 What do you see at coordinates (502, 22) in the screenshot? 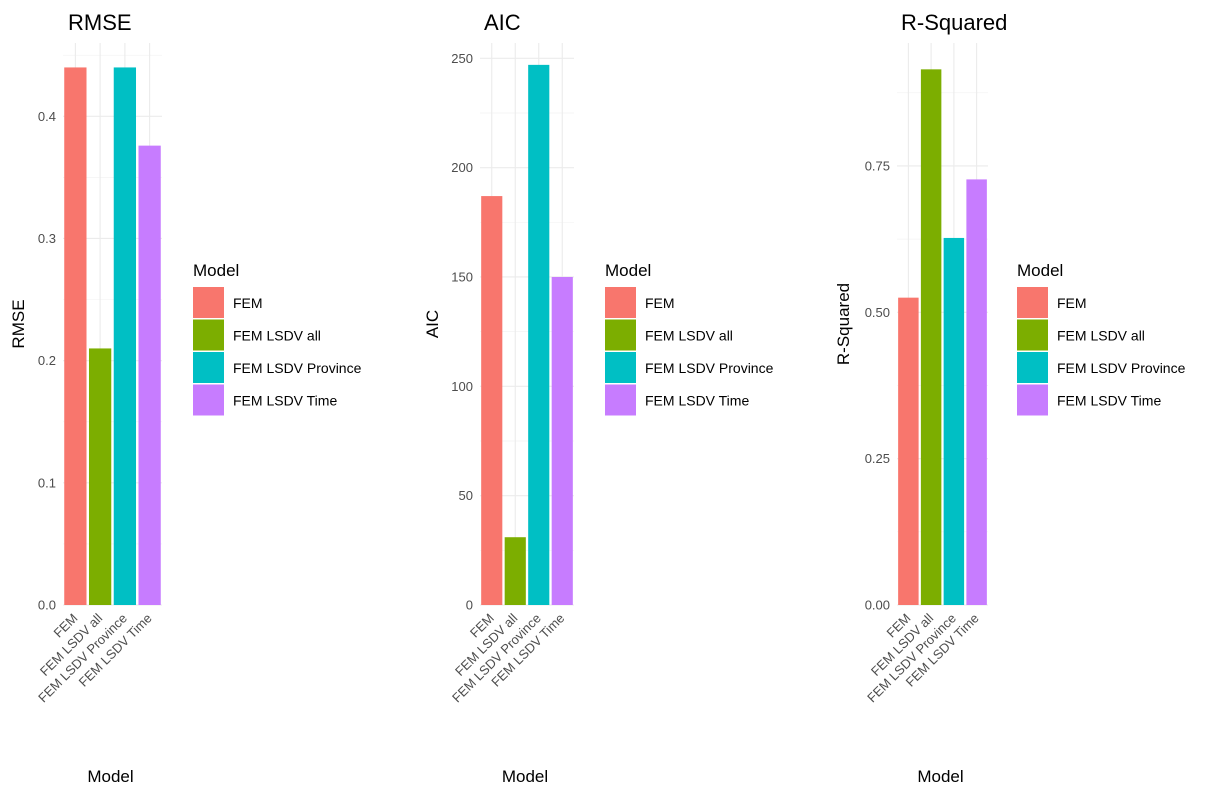
I see `chart-title: AIC` at bounding box center [502, 22].